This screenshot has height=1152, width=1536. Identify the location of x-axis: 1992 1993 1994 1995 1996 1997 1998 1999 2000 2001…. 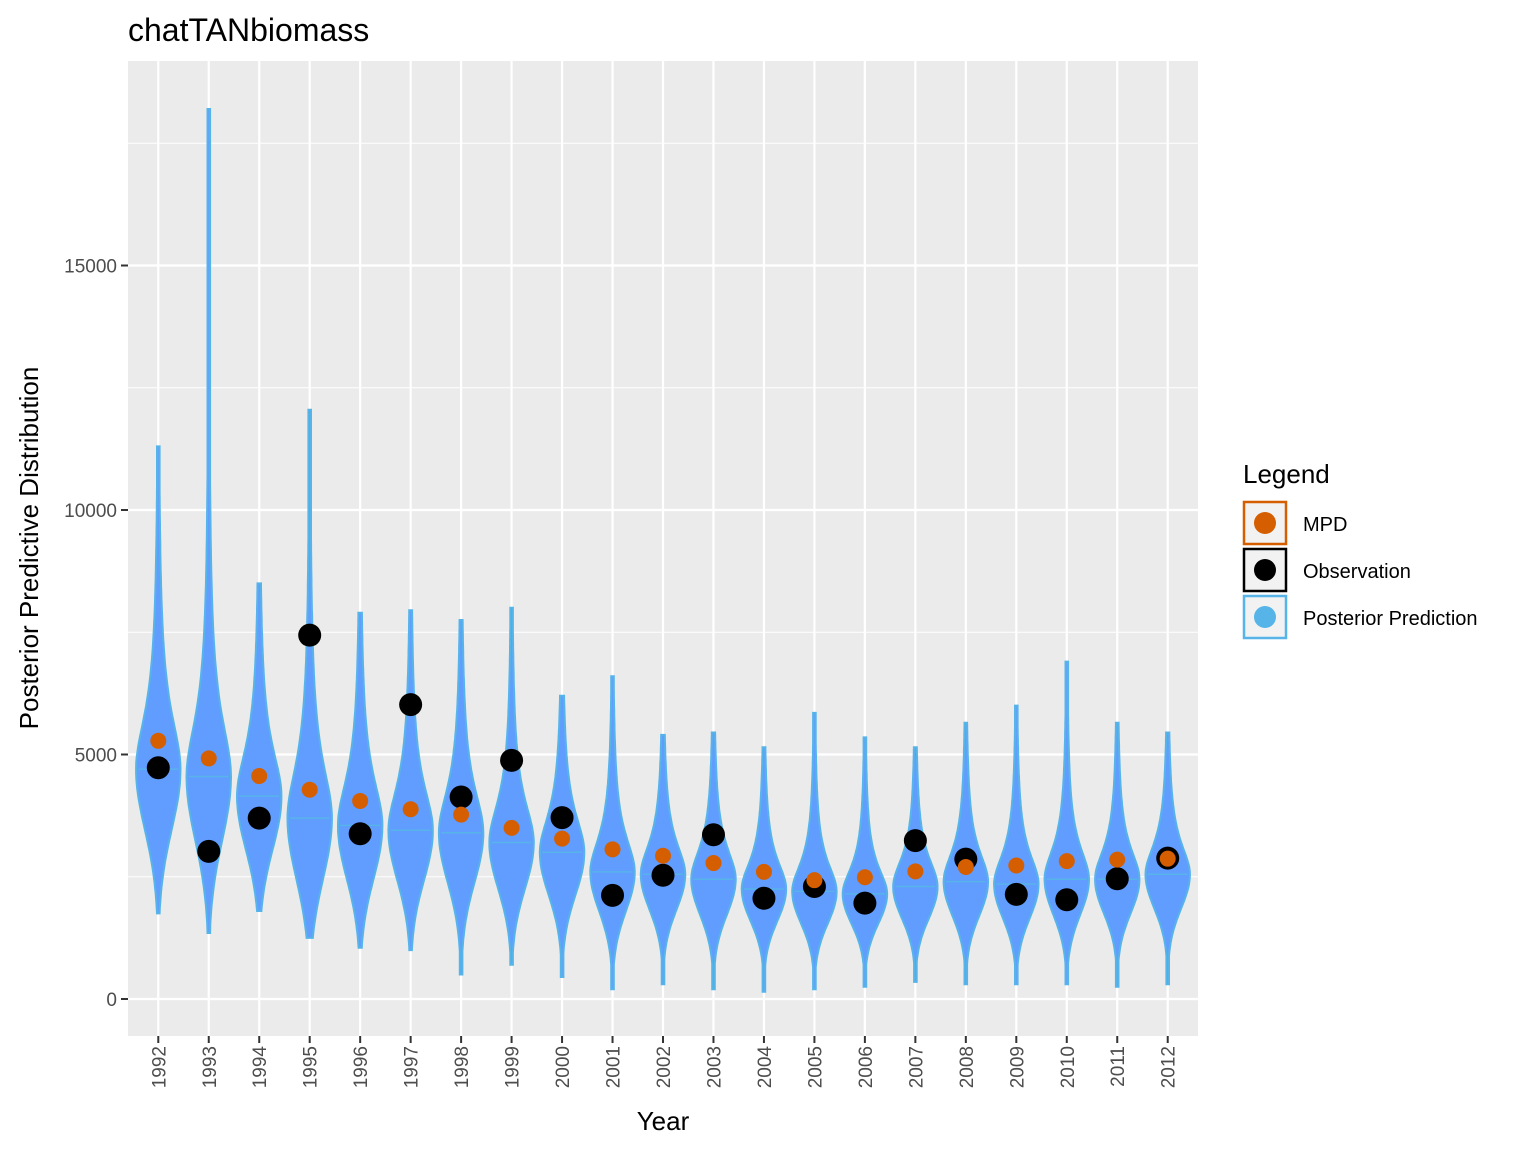
(664, 1062).